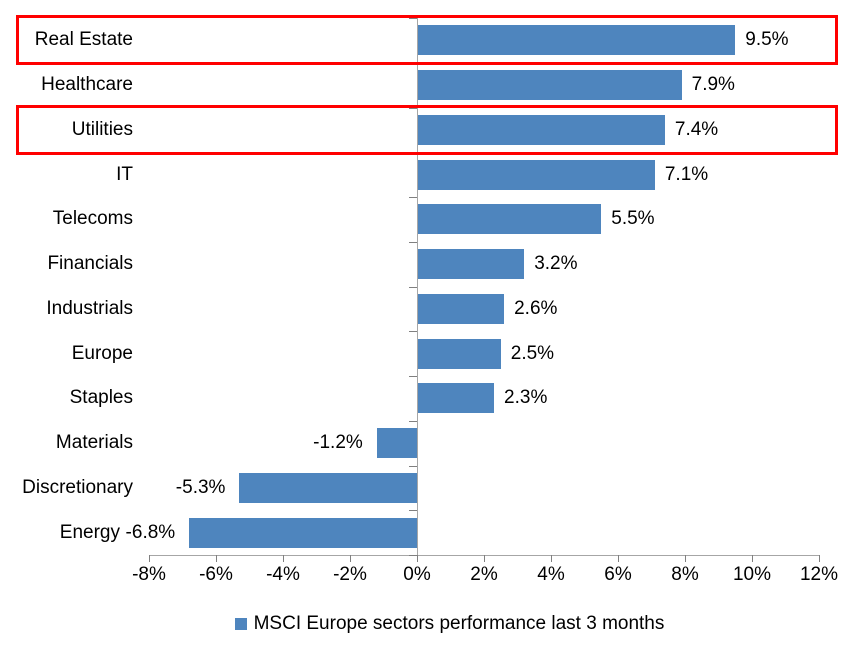  Describe the element at coordinates (536, 308) in the screenshot. I see `value-label-industrials: 2.6%` at that location.